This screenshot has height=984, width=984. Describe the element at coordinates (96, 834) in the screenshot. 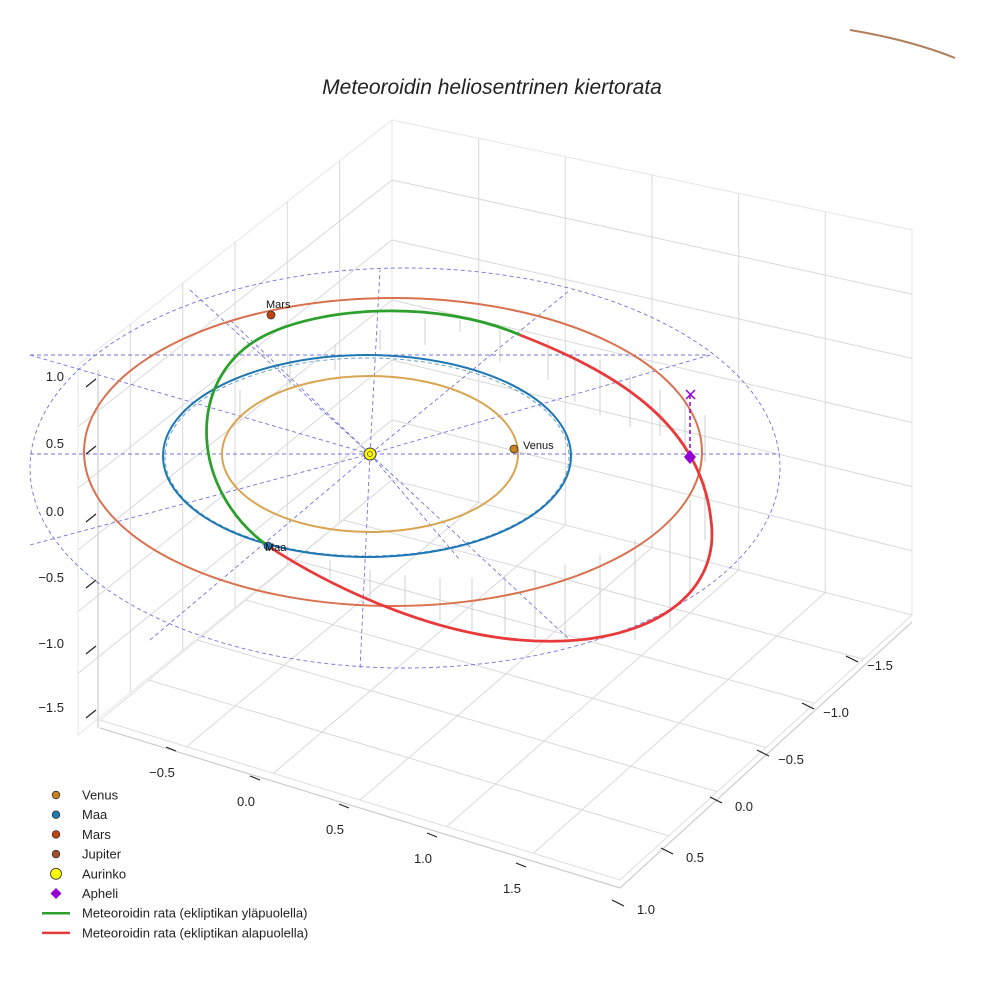

I see `legend-label: Mars` at that location.